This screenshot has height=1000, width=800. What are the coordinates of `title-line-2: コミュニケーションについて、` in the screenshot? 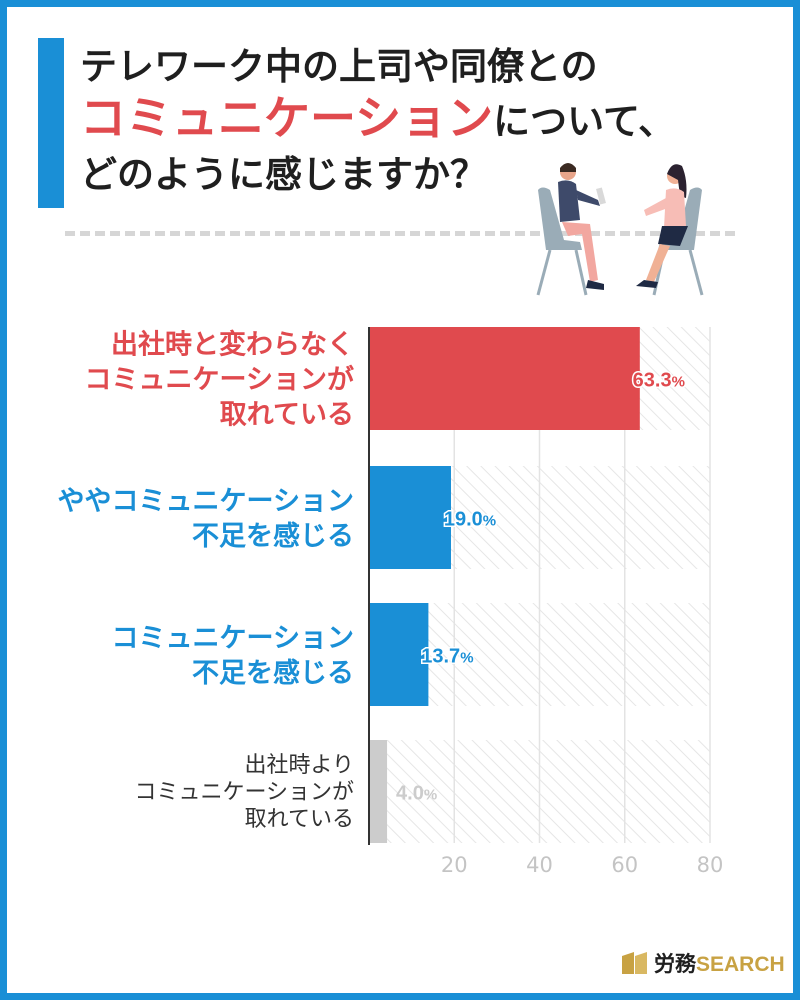 It's located at (400, 120).